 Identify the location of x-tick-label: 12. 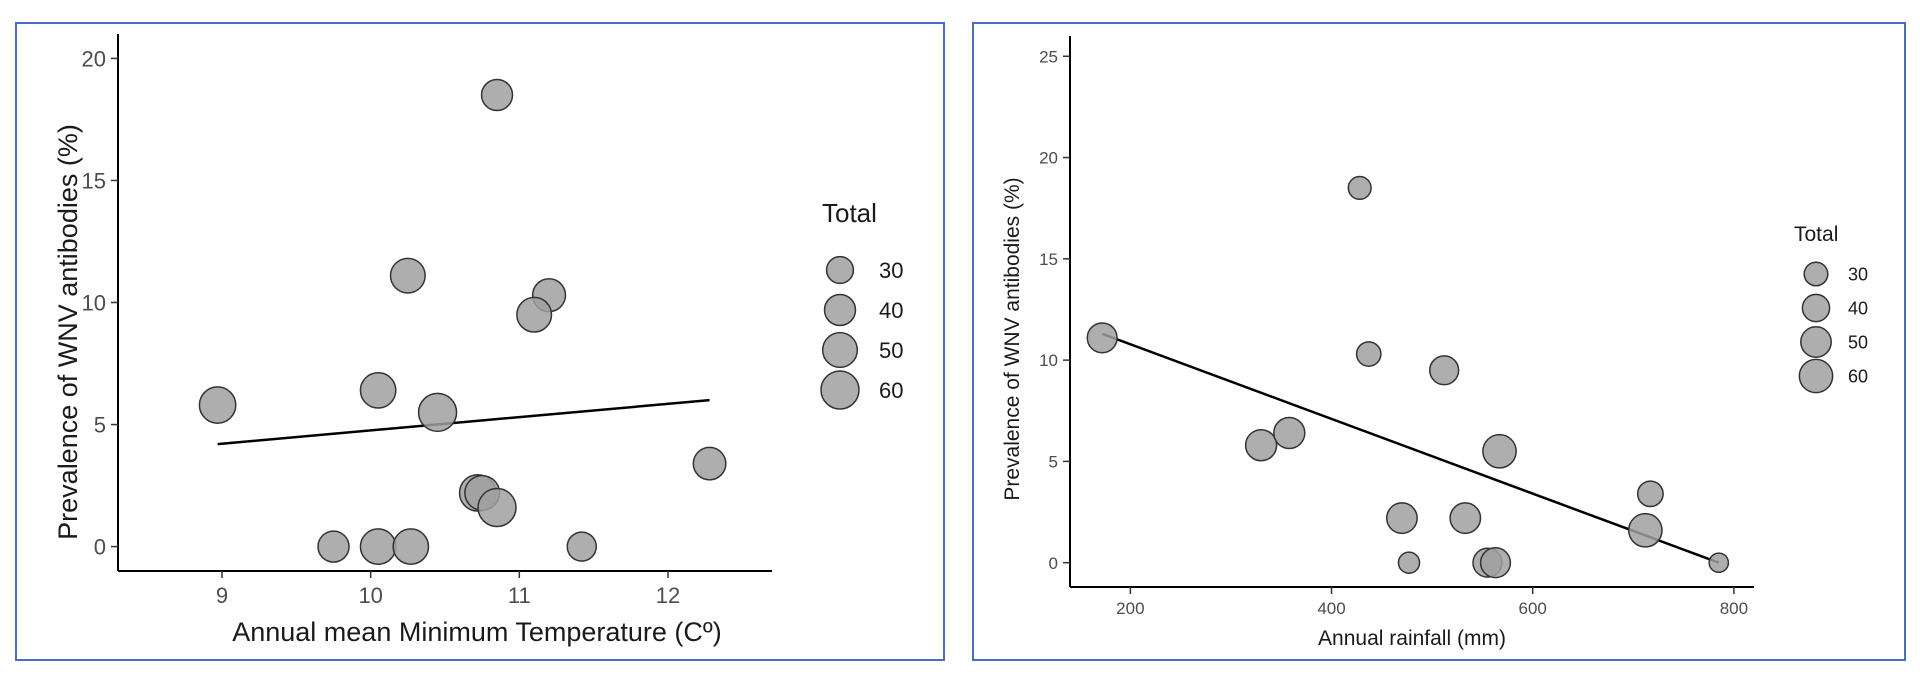
(668, 595).